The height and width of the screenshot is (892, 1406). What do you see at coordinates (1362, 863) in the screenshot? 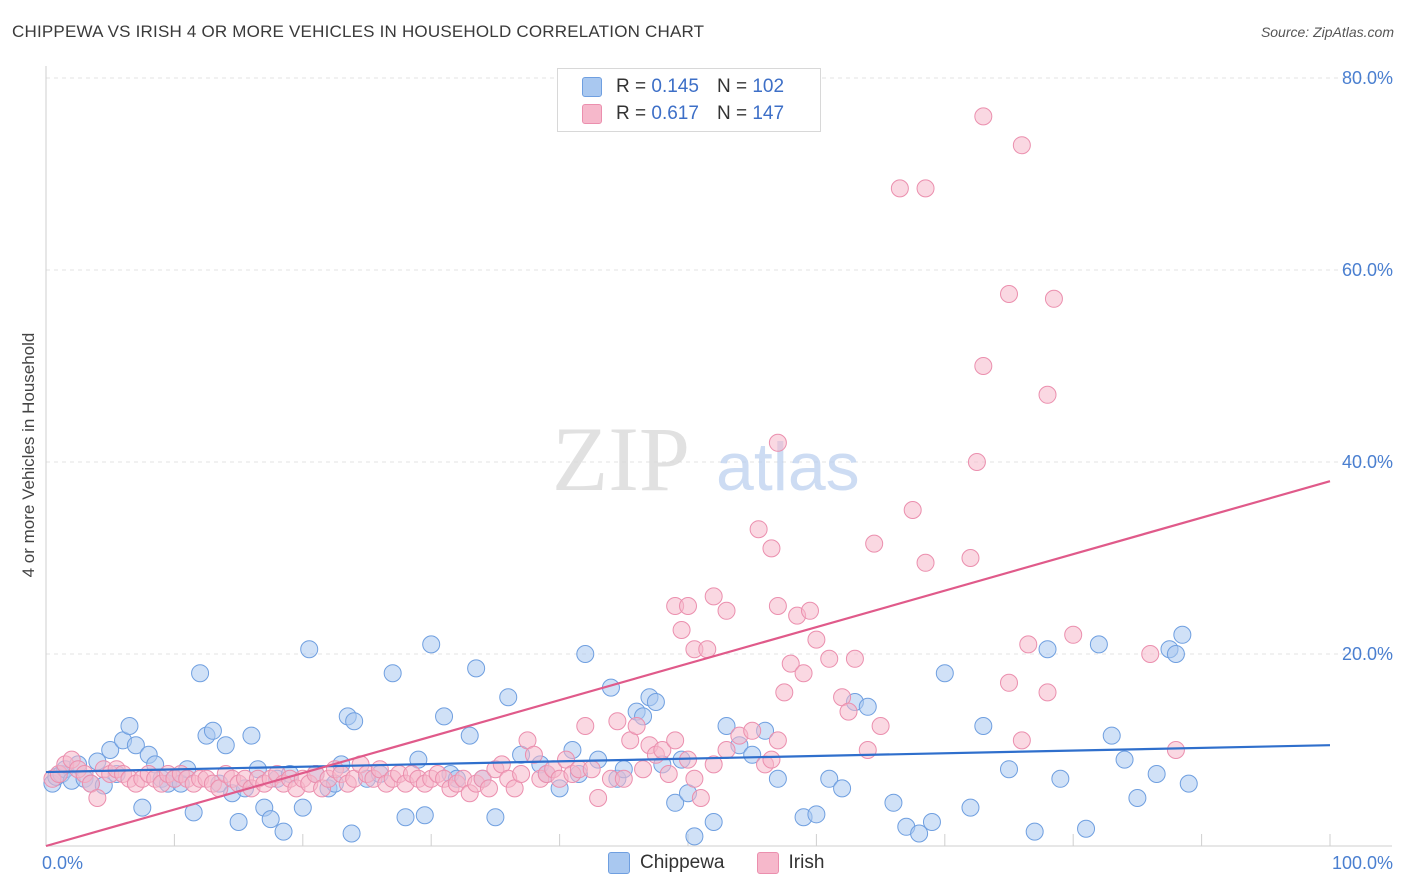
I see `x-tick-label: 100.0%` at bounding box center [1362, 863].